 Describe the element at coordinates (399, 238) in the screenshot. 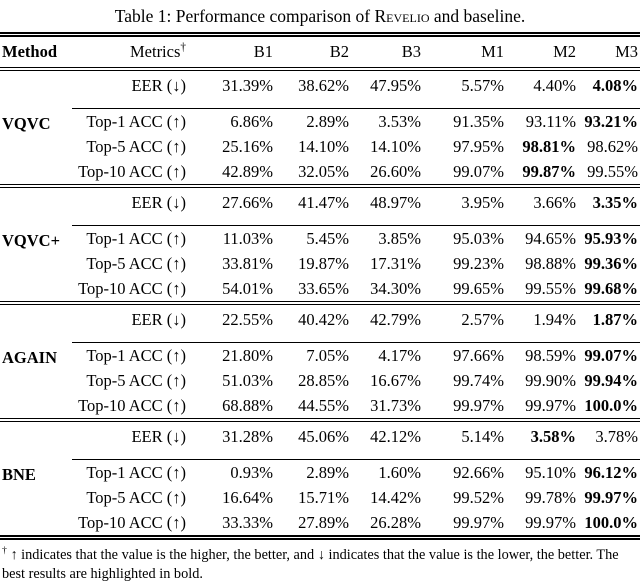

I see `value-cell: 3.85%` at that location.